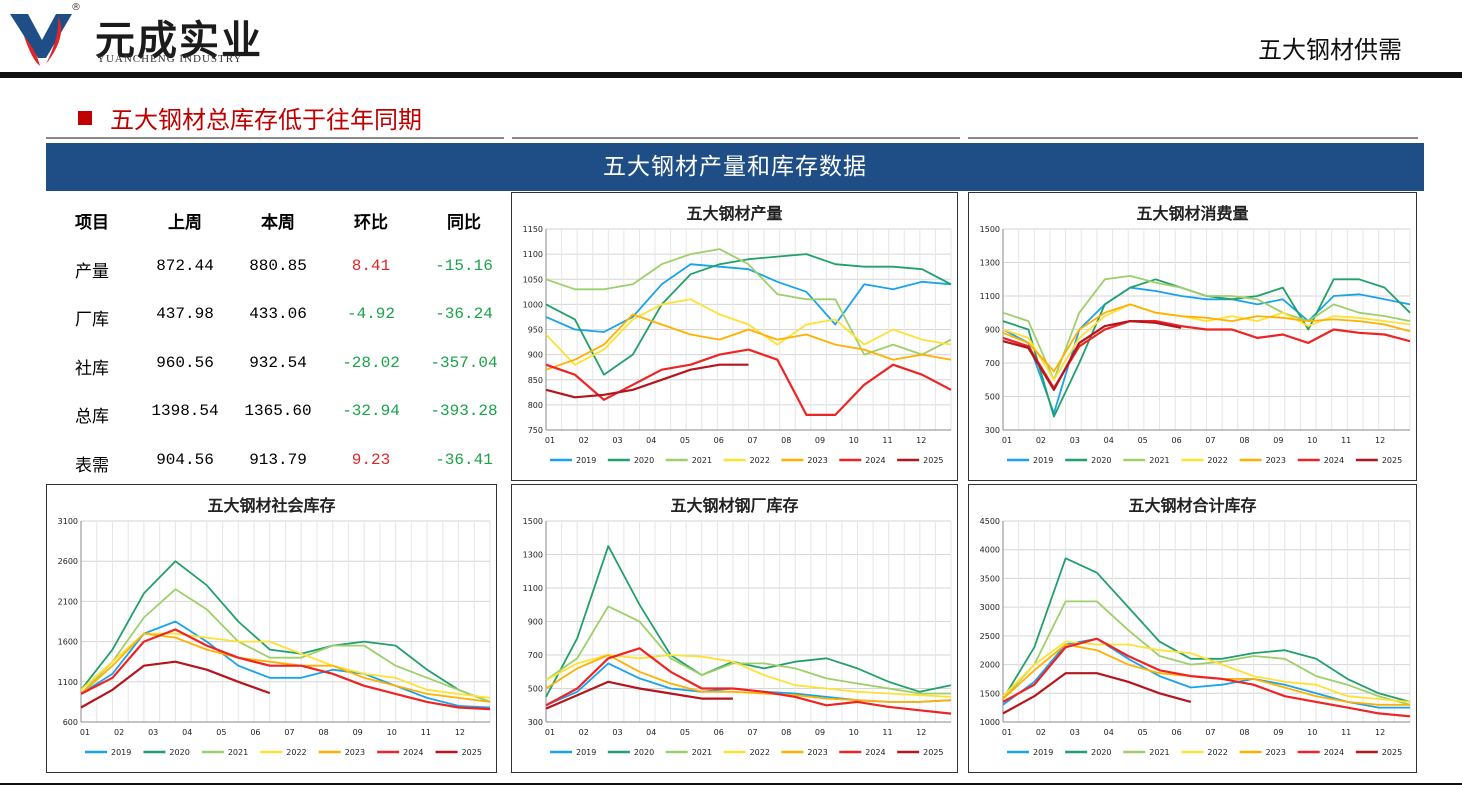 This screenshot has width=1462, height=787. I want to click on x-tick-label: 02, so click(1041, 732).